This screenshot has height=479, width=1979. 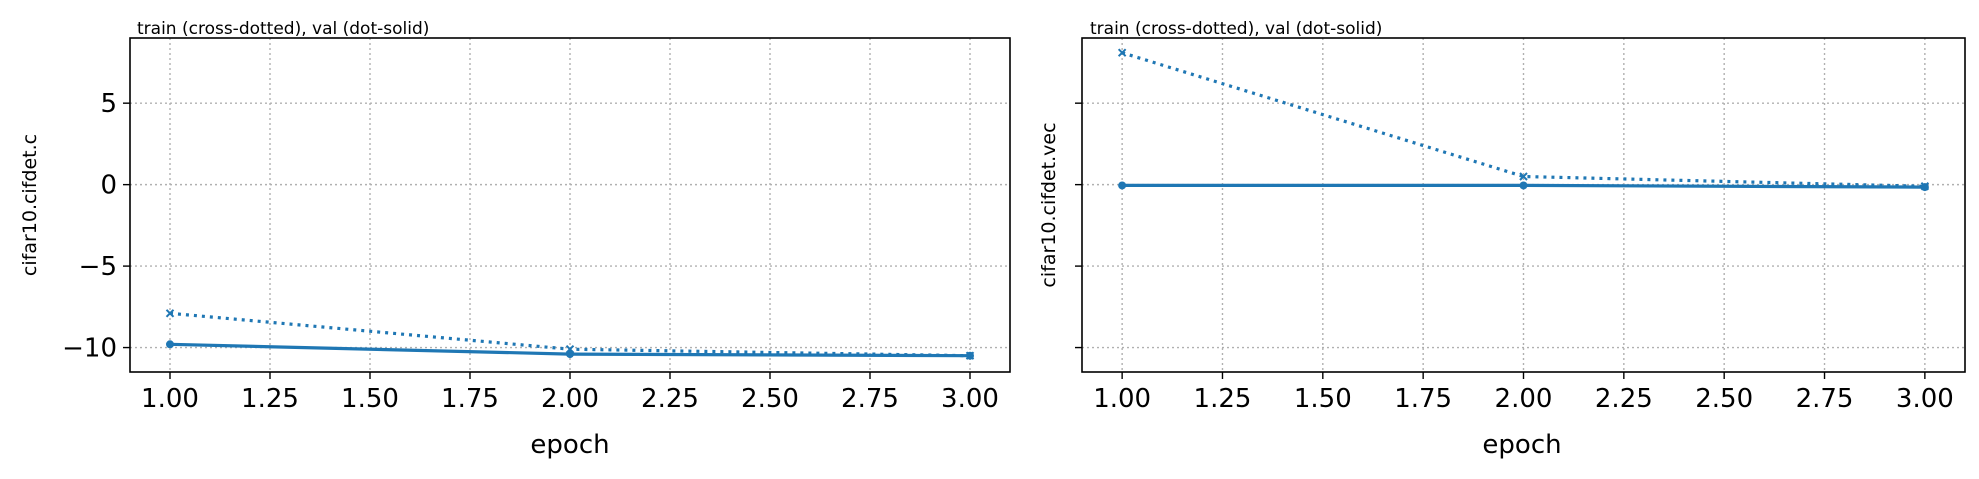 I want to click on y-tick-label: 0, so click(x=108, y=186).